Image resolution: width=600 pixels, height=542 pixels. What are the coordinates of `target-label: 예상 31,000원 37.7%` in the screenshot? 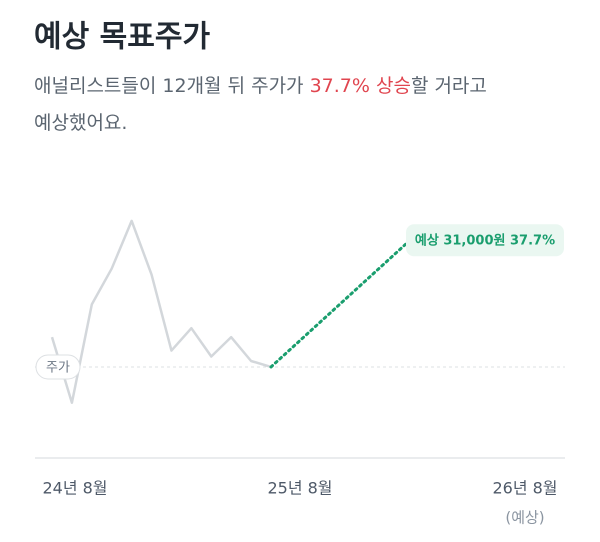 It's located at (485, 241).